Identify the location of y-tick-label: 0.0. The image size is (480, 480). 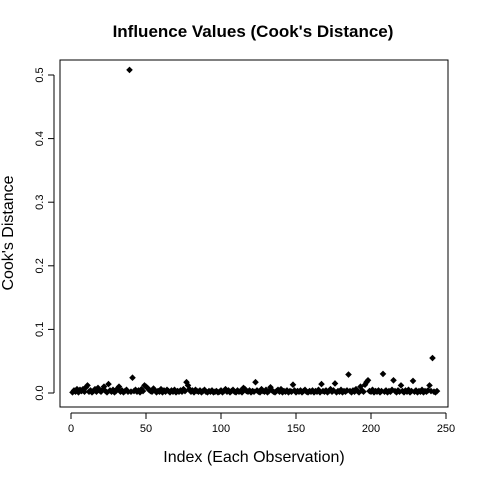
(40, 392).